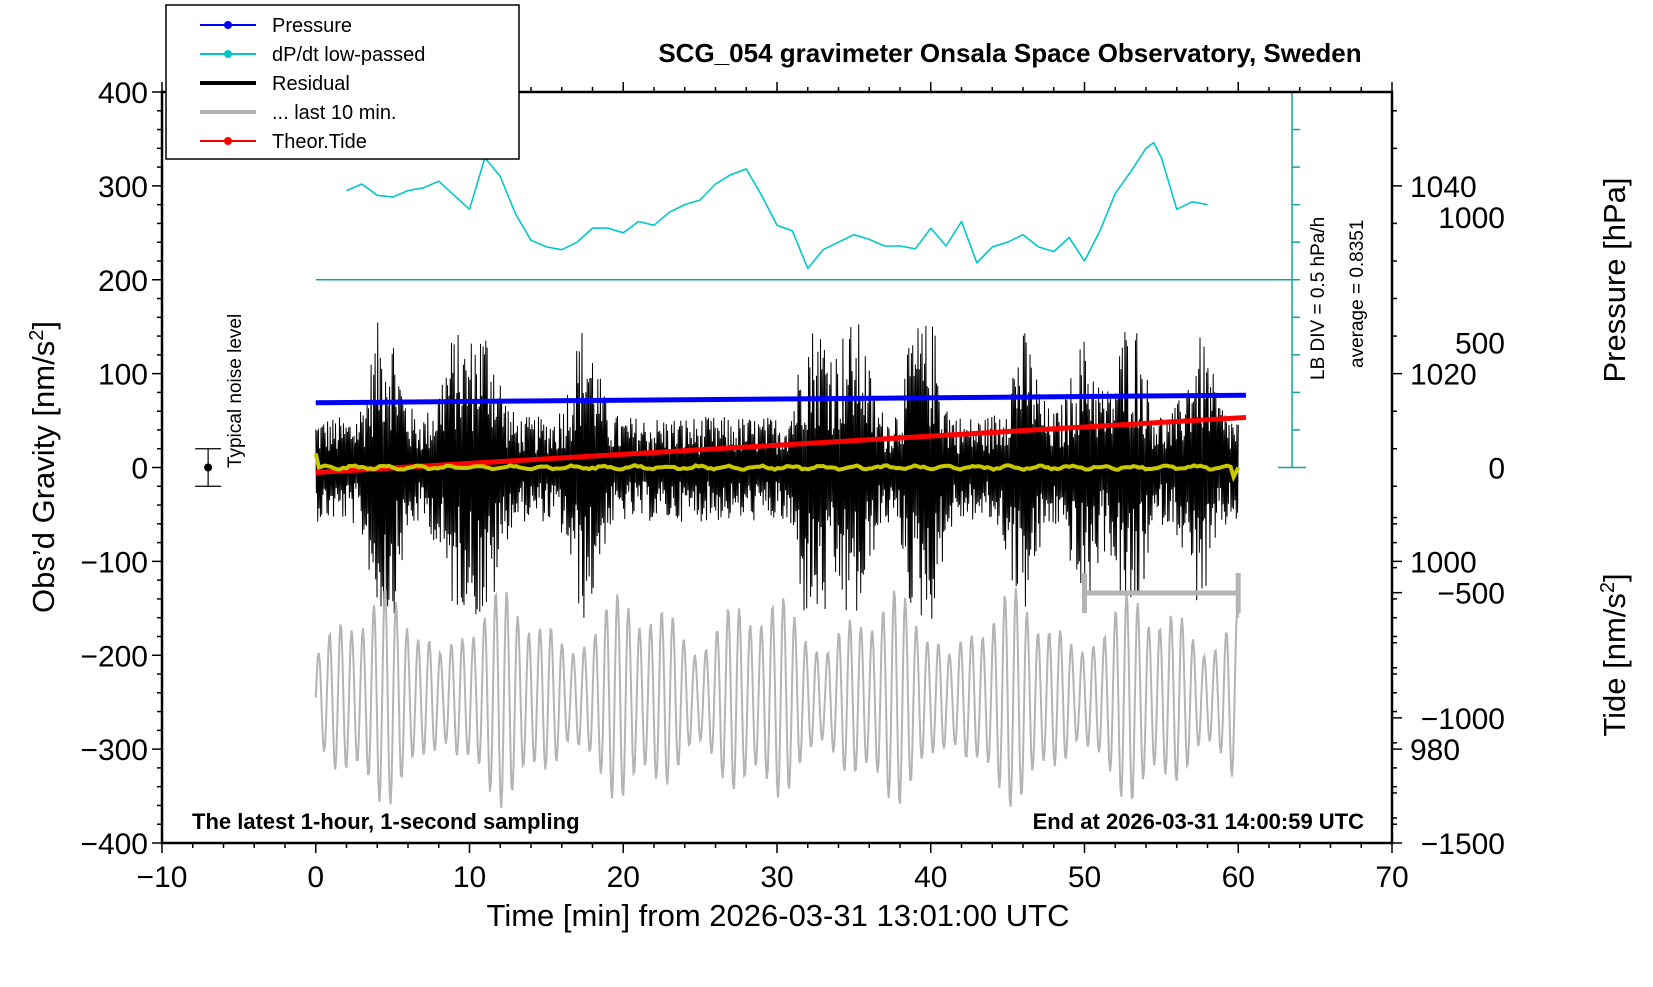 Image resolution: width=1653 pixels, height=987 pixels. I want to click on y-left-tick-label: −300, so click(114, 750).